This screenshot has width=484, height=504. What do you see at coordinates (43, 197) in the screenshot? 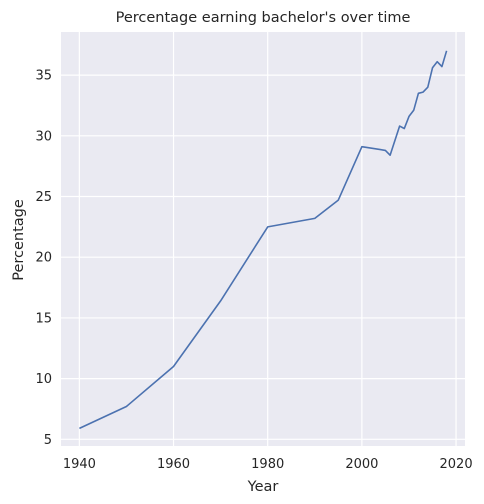
I see `y-tick-label: 25` at bounding box center [43, 197].